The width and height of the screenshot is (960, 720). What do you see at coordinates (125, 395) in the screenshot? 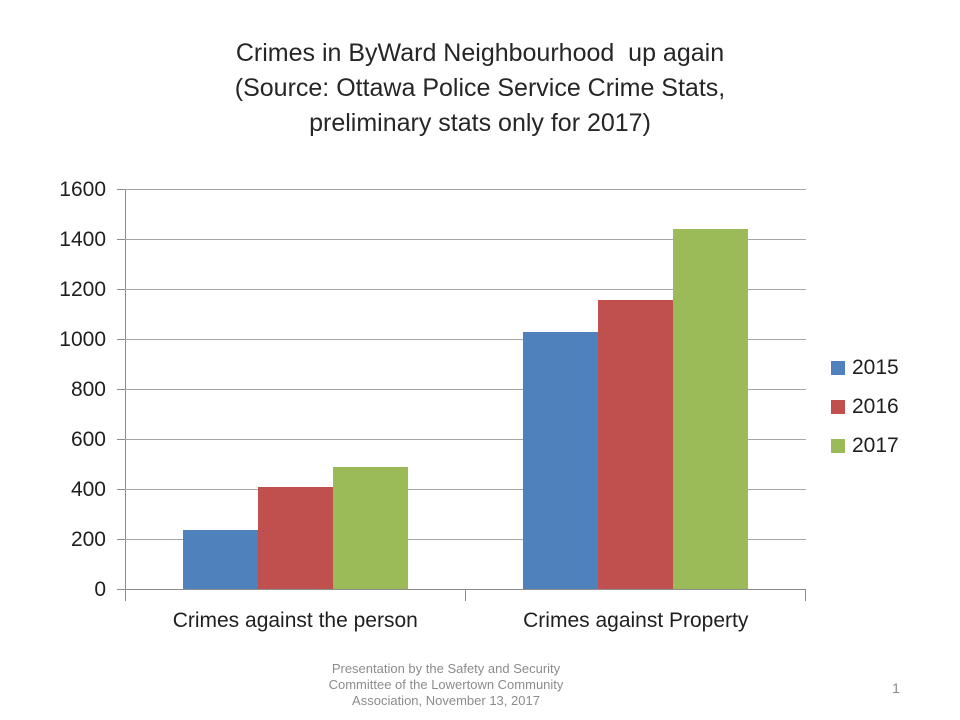
I see `y-axis-line` at bounding box center [125, 395].